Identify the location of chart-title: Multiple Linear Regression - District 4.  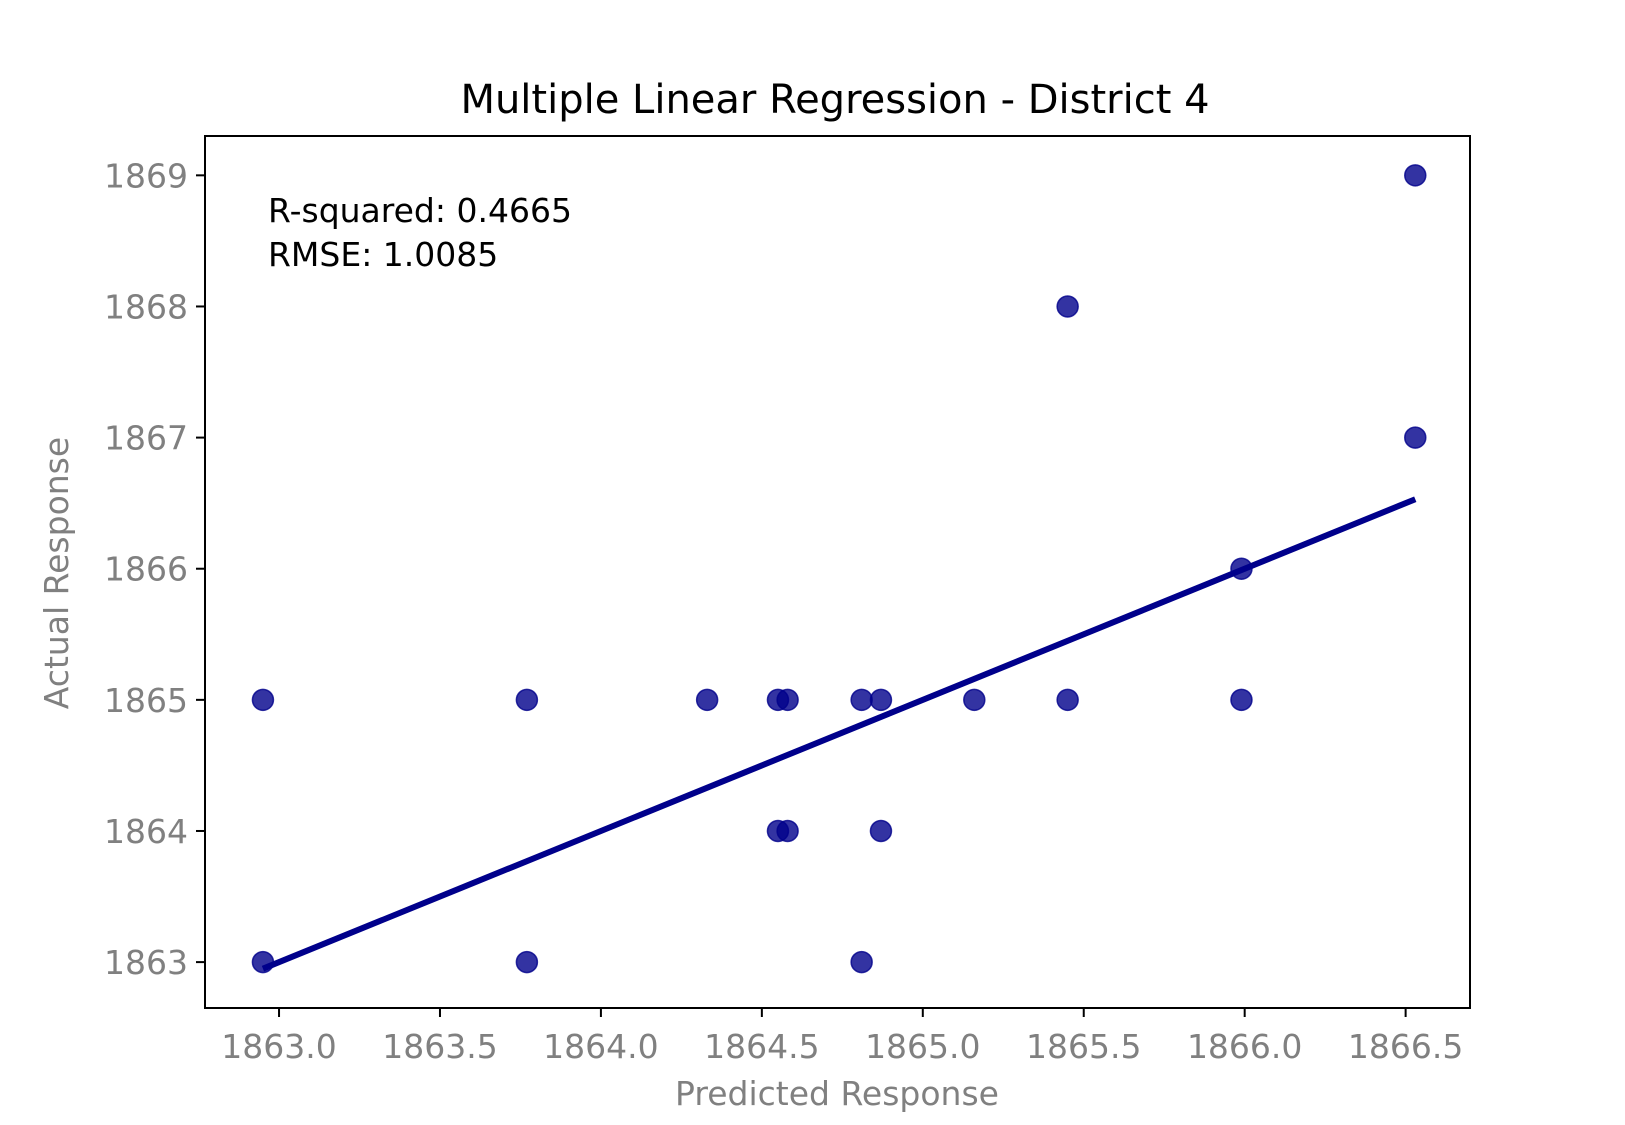
(834, 100).